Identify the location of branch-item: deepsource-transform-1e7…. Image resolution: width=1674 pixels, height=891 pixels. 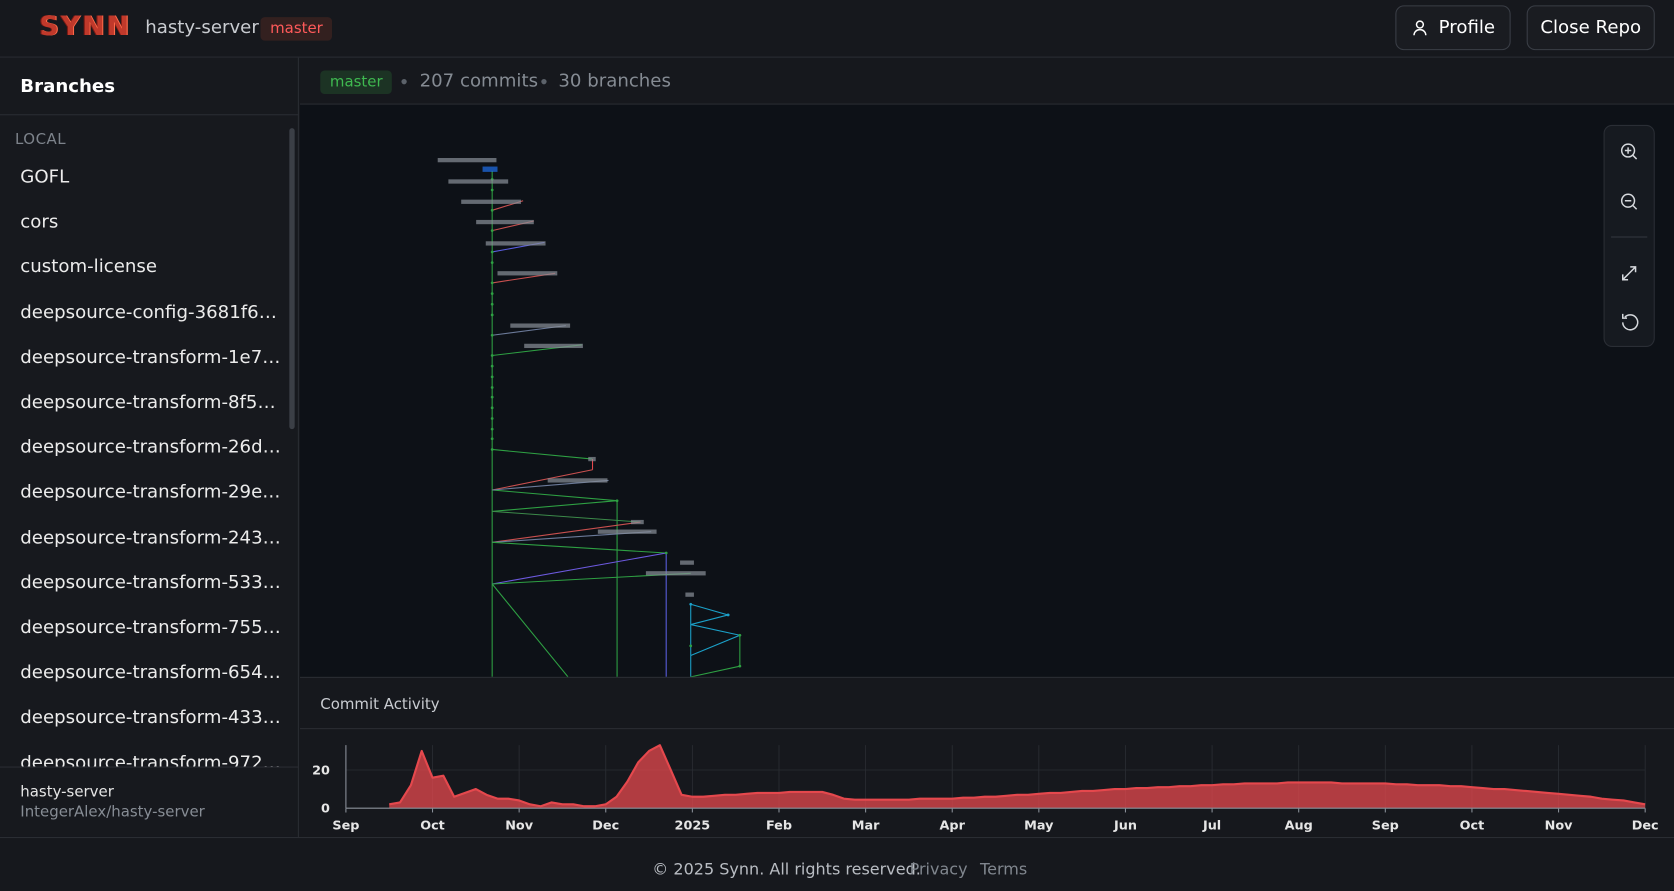
(150, 357).